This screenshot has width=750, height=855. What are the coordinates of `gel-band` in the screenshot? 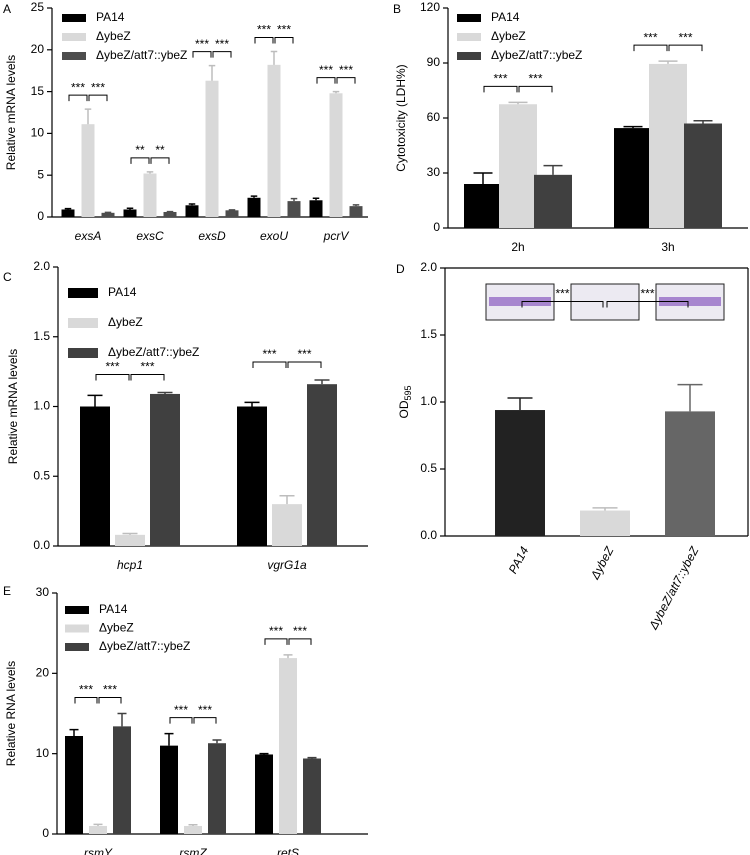 It's located at (690, 301).